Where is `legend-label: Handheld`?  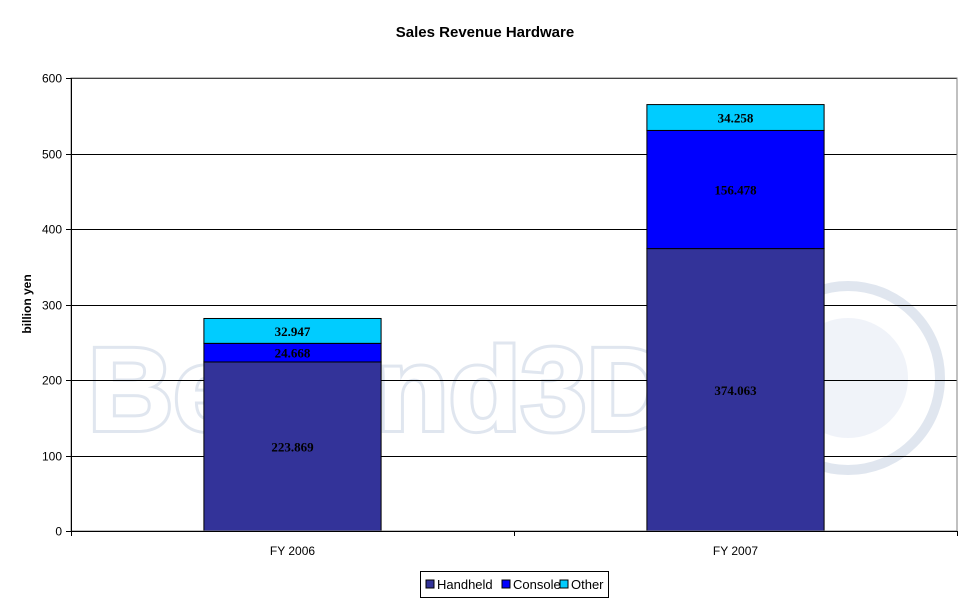
legend-label: Handheld is located at coordinates (465, 584).